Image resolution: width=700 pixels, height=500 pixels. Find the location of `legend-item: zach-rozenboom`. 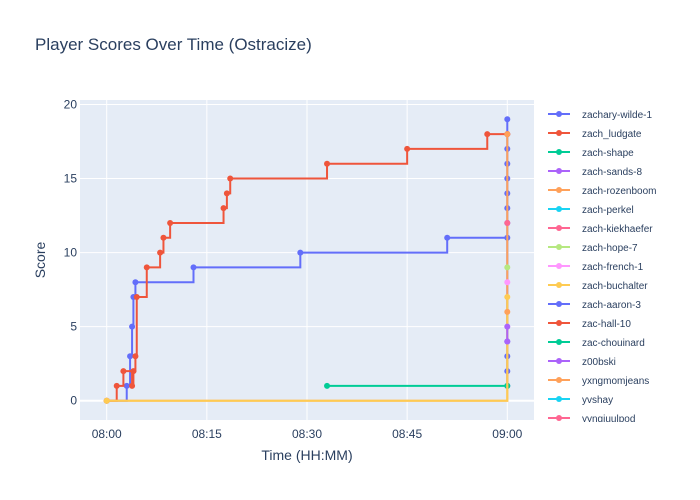

legend-item: zach-rozenboom is located at coordinates (602, 191).